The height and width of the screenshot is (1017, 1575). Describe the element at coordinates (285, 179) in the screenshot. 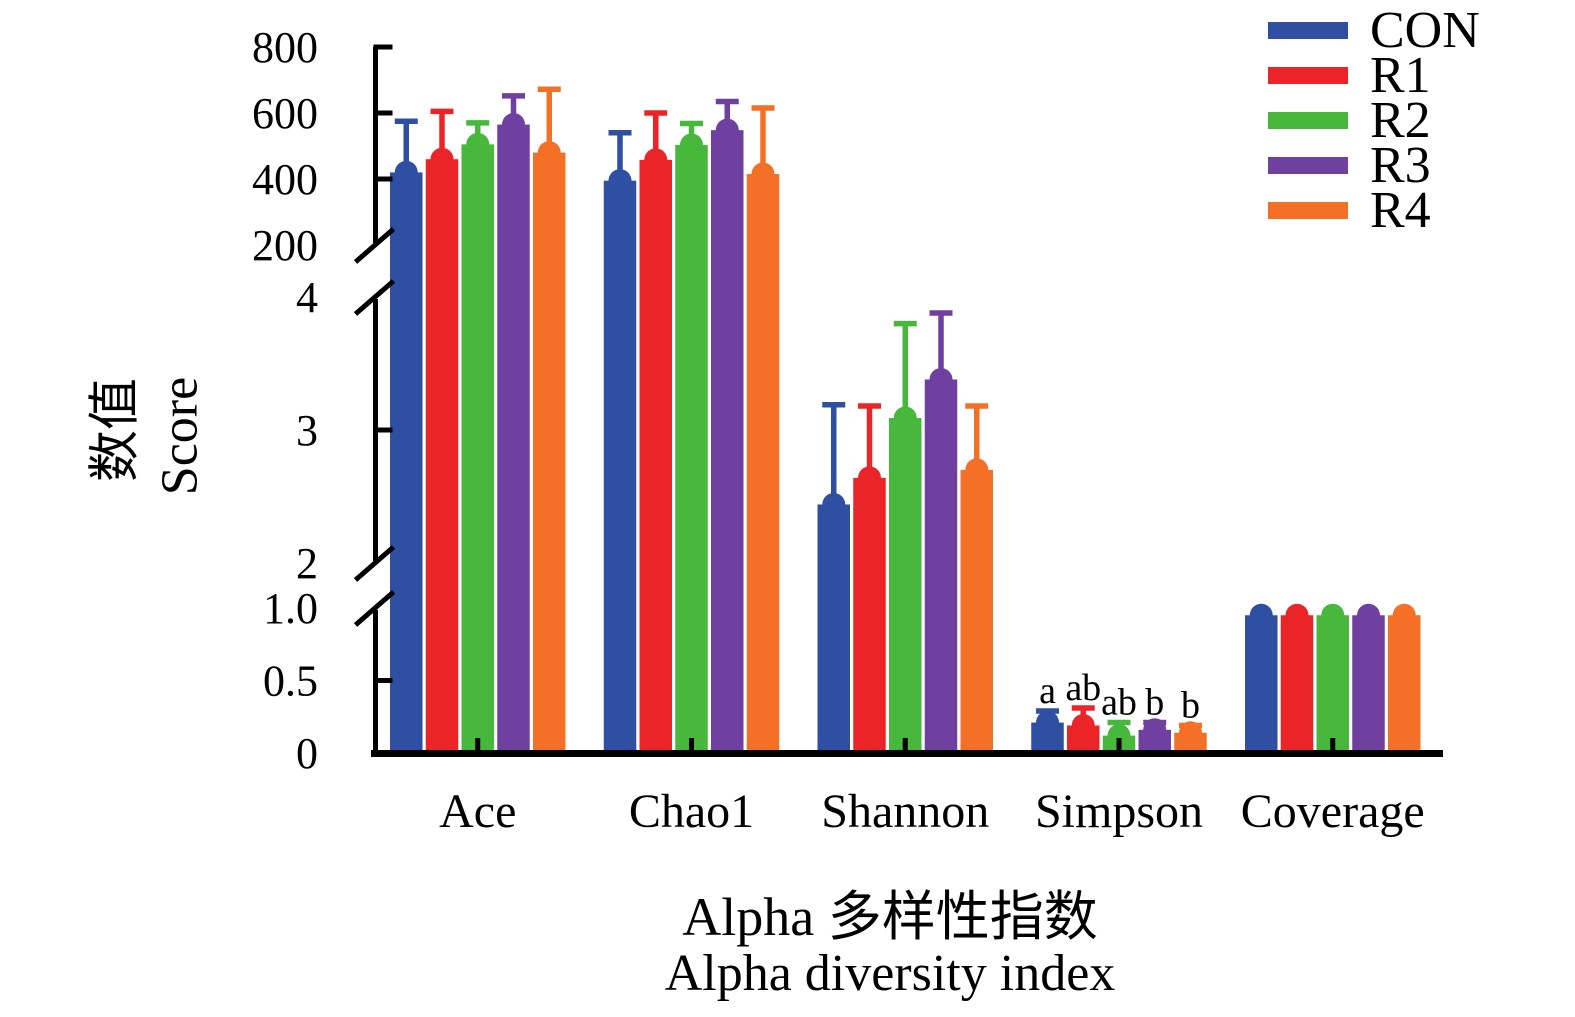

I see `y-tick-label-400: 400` at that location.